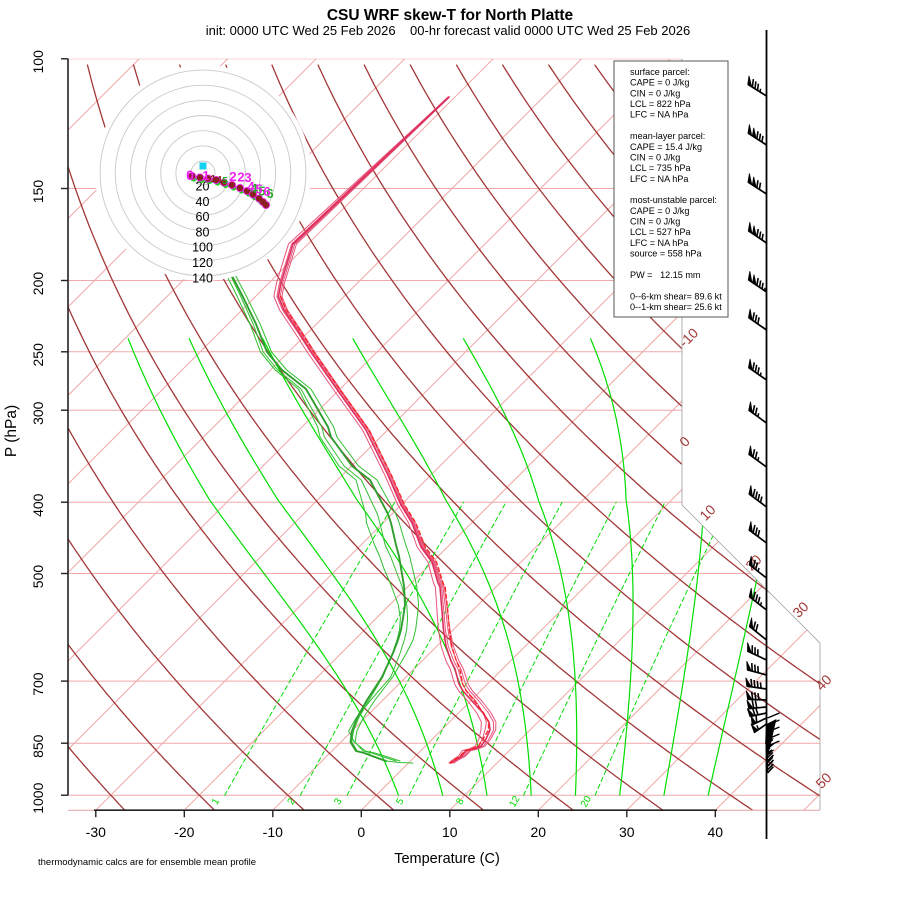  Describe the element at coordinates (514, 802) in the screenshot. I see `svg-text: 12` at that location.